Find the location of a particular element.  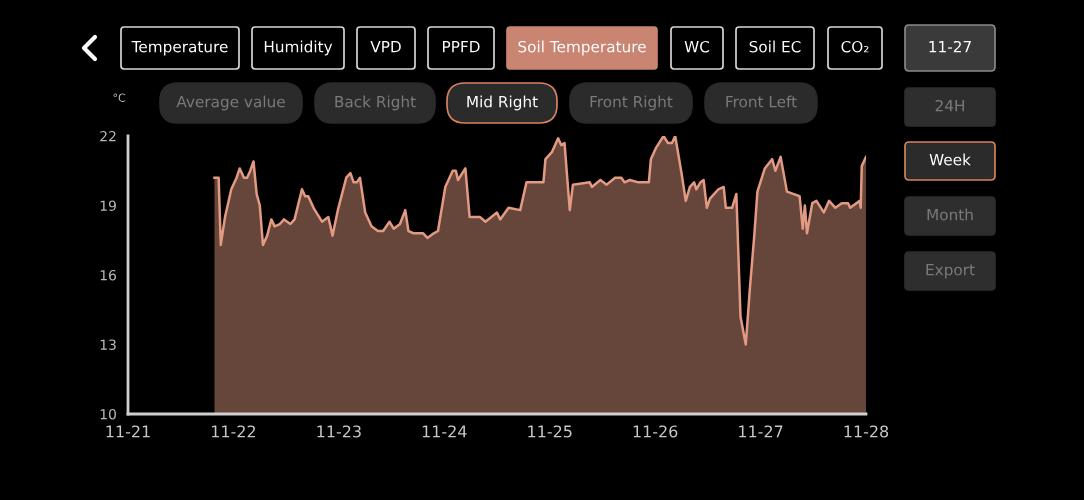

y-tick-label: 19 is located at coordinates (108, 205).